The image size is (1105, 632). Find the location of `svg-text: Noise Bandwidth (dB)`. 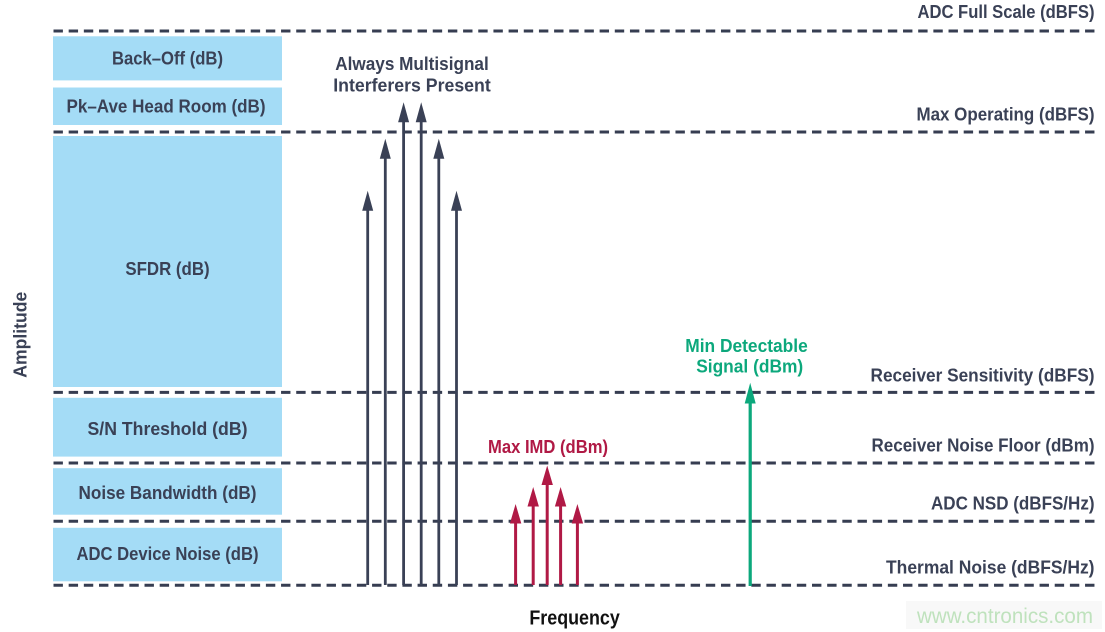

svg-text: Noise Bandwidth (dB) is located at coordinates (168, 493).